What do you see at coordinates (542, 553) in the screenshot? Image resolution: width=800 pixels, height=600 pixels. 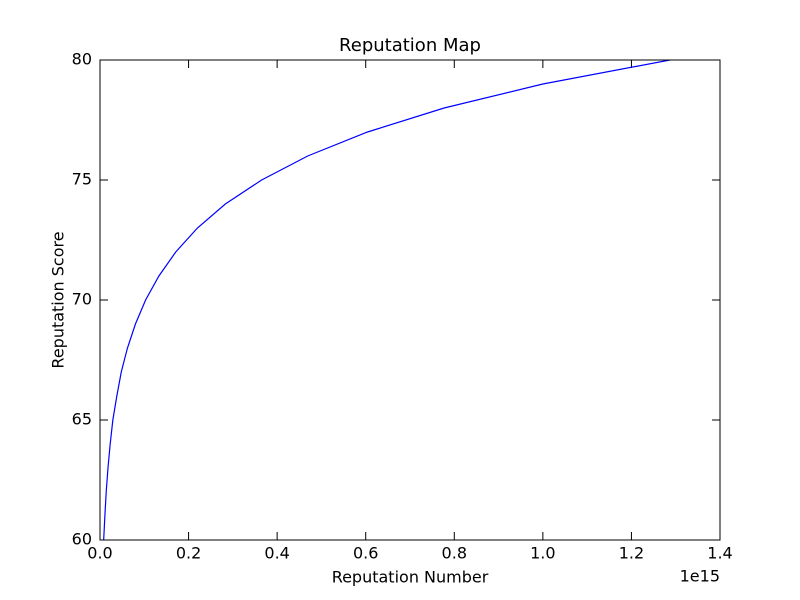 I see `x-tick-label: 1.0` at bounding box center [542, 553].